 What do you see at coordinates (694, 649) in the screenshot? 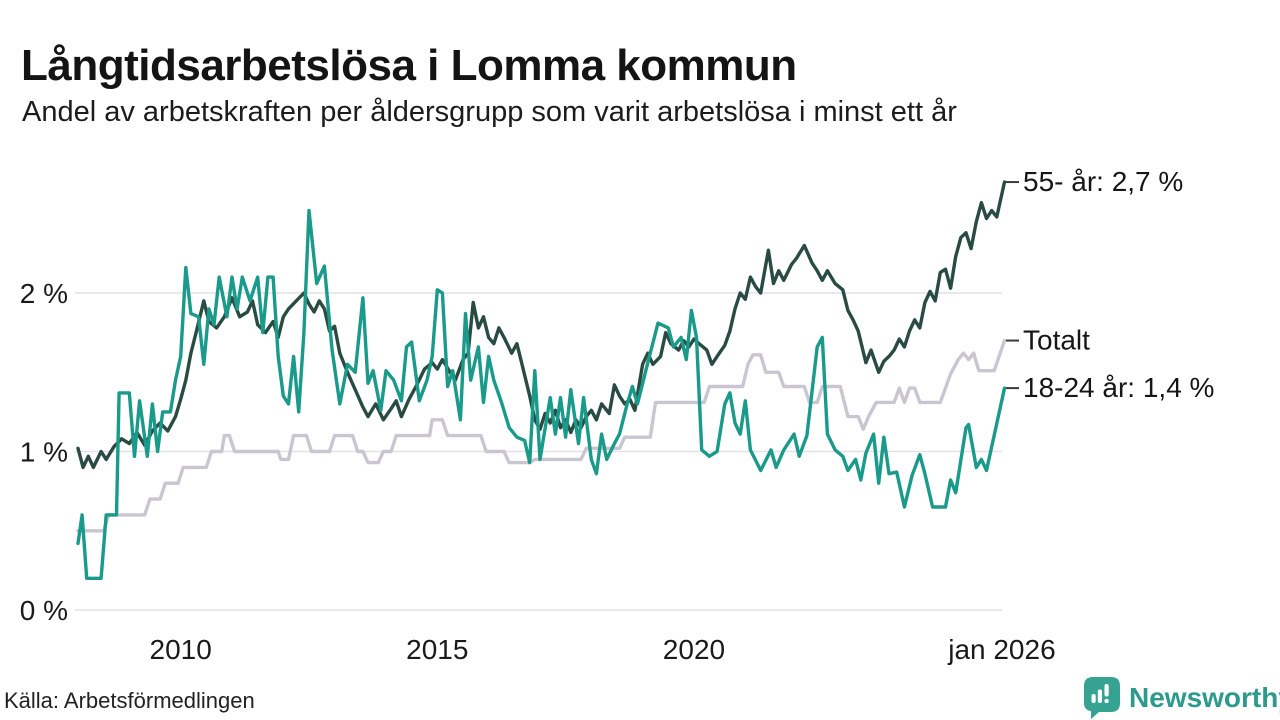
I see `x-tick-label: 2020` at bounding box center [694, 649].